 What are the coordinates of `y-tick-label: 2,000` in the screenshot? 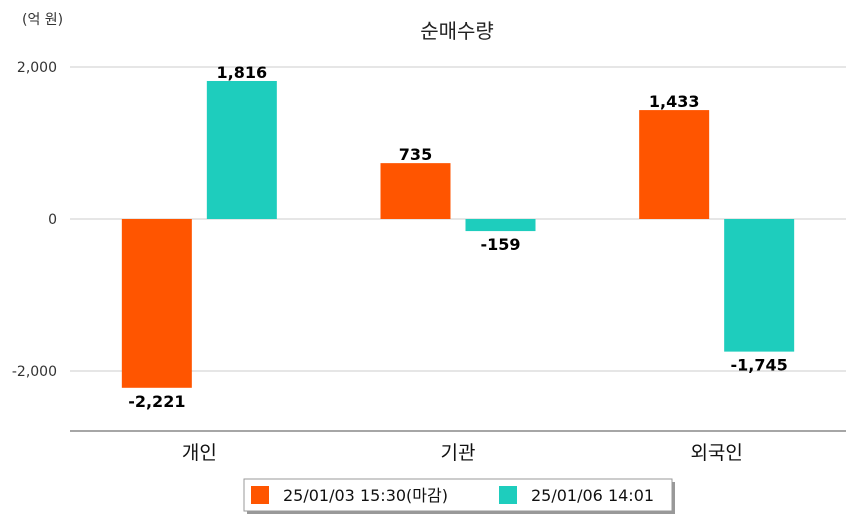 It's located at (37, 68).